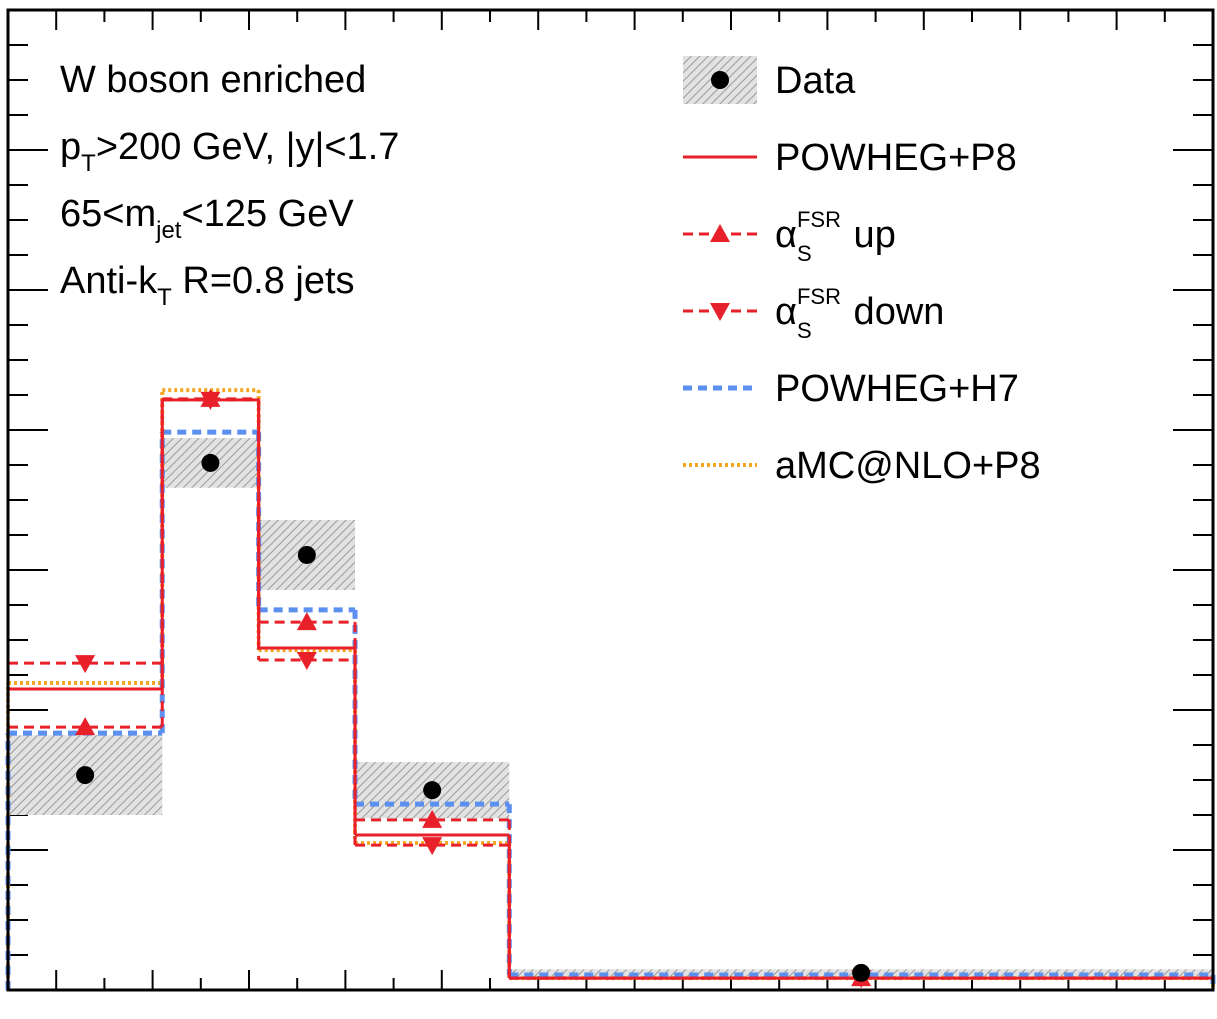  Describe the element at coordinates (168, 230) in the screenshot. I see `annotation-sub: jet` at that location.